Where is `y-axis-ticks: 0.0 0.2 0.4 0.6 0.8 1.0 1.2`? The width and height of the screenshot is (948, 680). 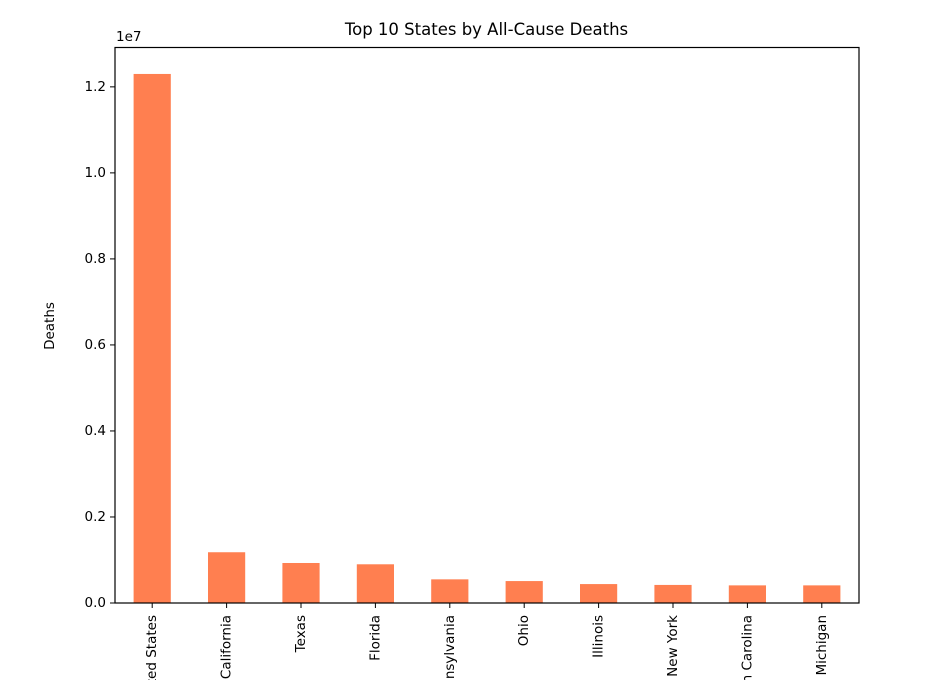 y-axis-ticks: 0.0 0.2 0.4 0.6 0.8 1.0 1.2 is located at coordinates (100, 345).